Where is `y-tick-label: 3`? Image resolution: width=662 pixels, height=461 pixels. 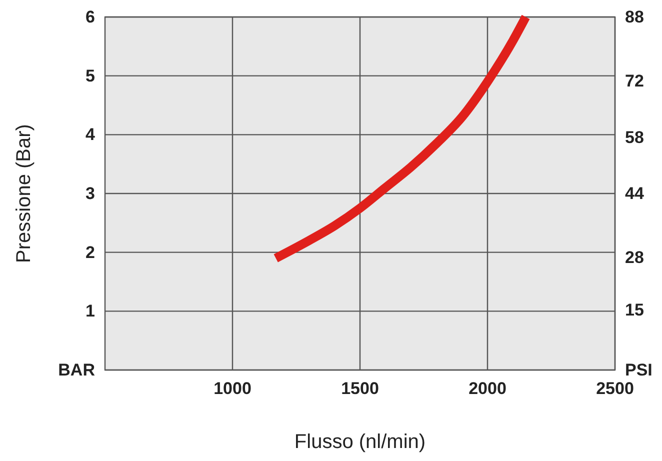
y-tick-label: 3 is located at coordinates (90, 193).